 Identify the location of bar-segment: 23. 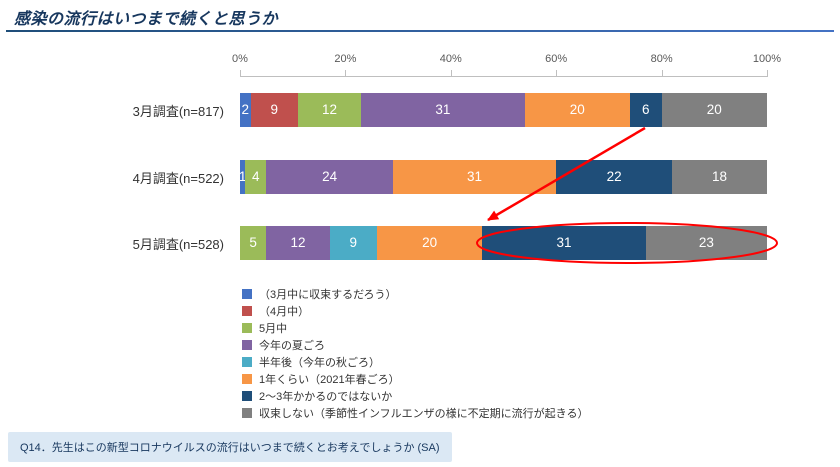
(706, 243).